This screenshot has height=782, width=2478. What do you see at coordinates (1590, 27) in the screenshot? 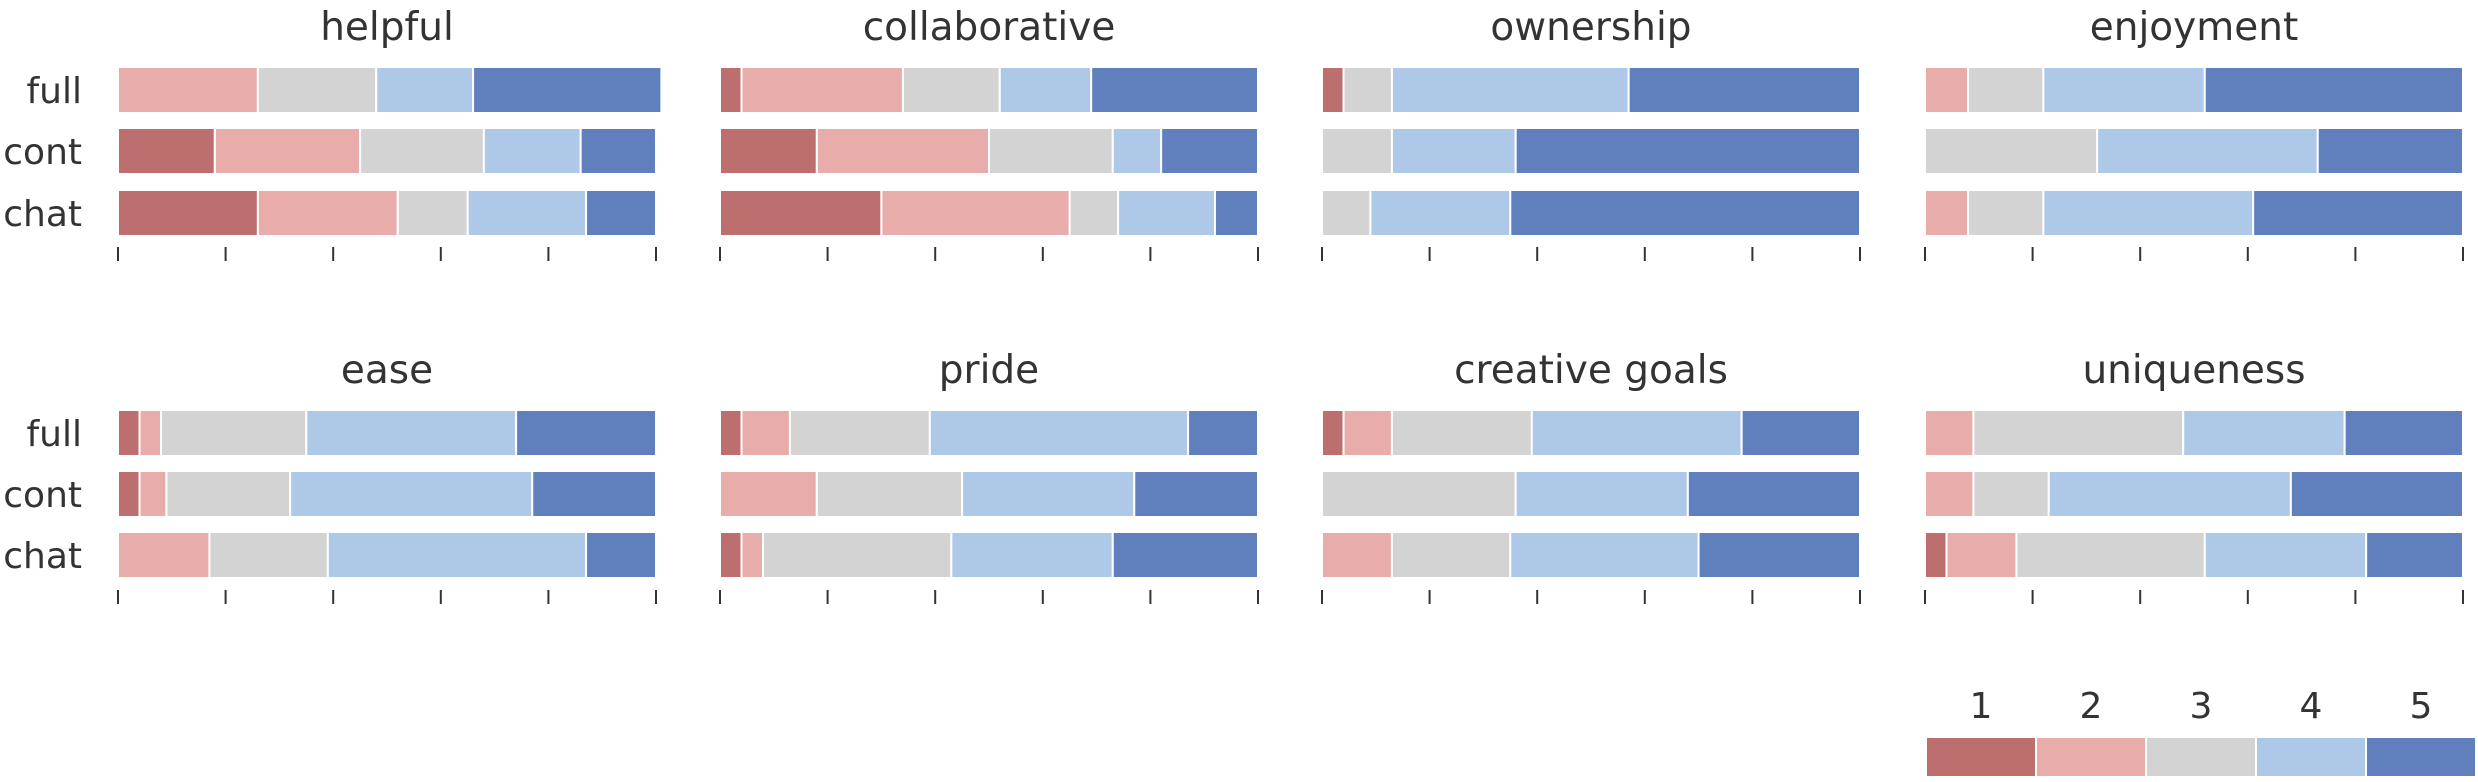
I see `panel-title-ownership: ownership` at bounding box center [1590, 27].